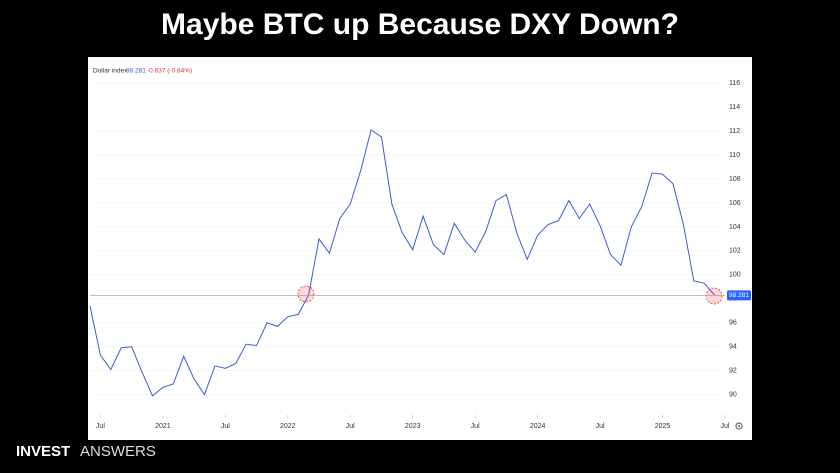 The height and width of the screenshot is (473, 840). Describe the element at coordinates (735, 227) in the screenshot. I see `y-tick-label: 104` at that location.